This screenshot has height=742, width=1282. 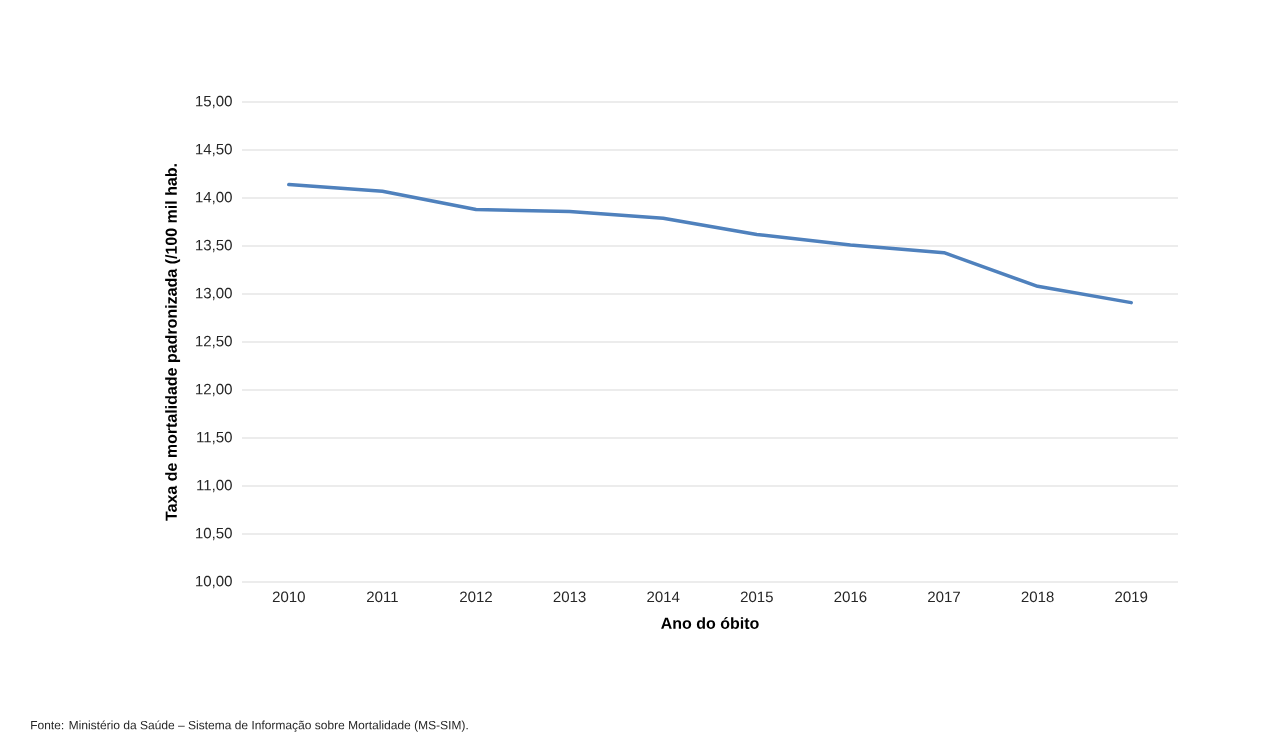 I want to click on y-tick-label: 14,00, so click(x=214, y=198).